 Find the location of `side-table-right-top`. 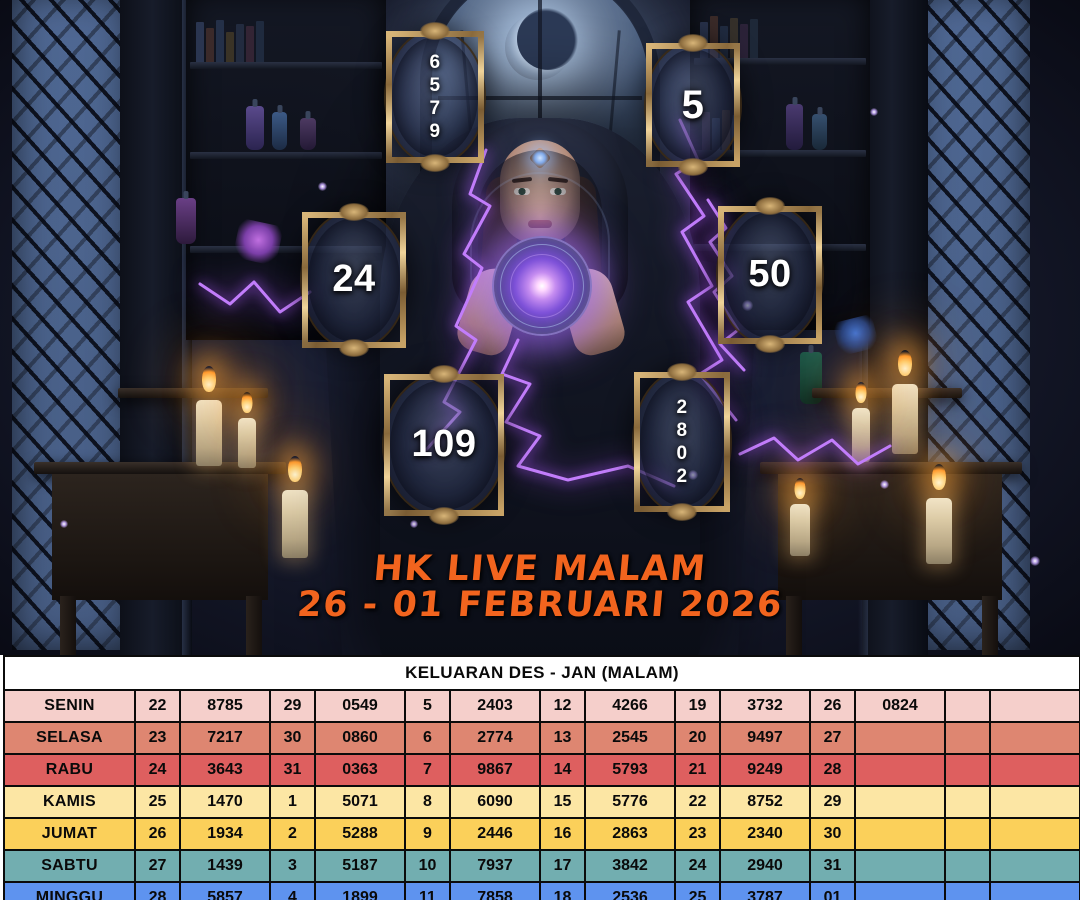

side-table-right-top is located at coordinates (891, 468).